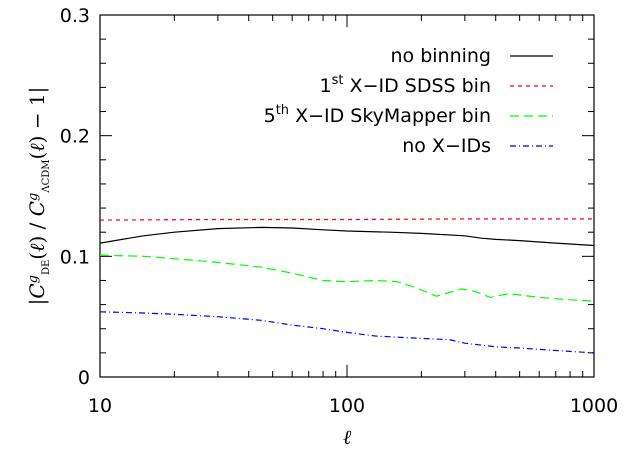 This screenshot has width=639, height=449. Describe the element at coordinates (440, 56) in the screenshot. I see `legend-label-1: no binning` at that location.